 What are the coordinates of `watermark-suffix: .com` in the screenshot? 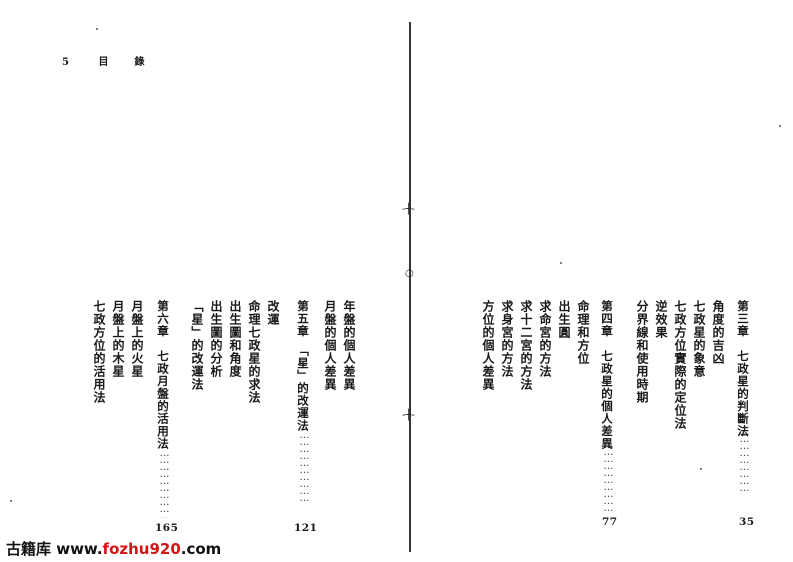 It's located at (201, 549).